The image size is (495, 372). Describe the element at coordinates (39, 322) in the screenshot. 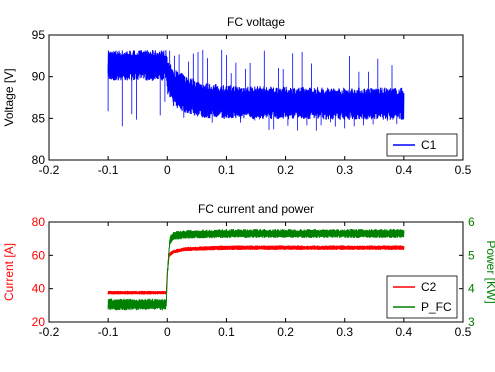

I see `y-tick-label: 20` at that location.